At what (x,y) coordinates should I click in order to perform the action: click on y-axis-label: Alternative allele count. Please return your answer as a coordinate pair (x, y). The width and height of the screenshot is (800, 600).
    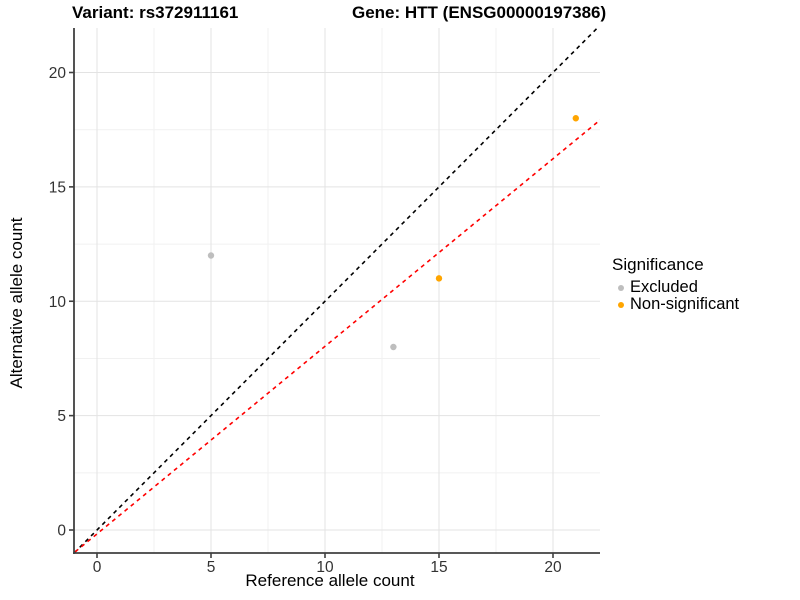
    Looking at the image, I should click on (16, 303).